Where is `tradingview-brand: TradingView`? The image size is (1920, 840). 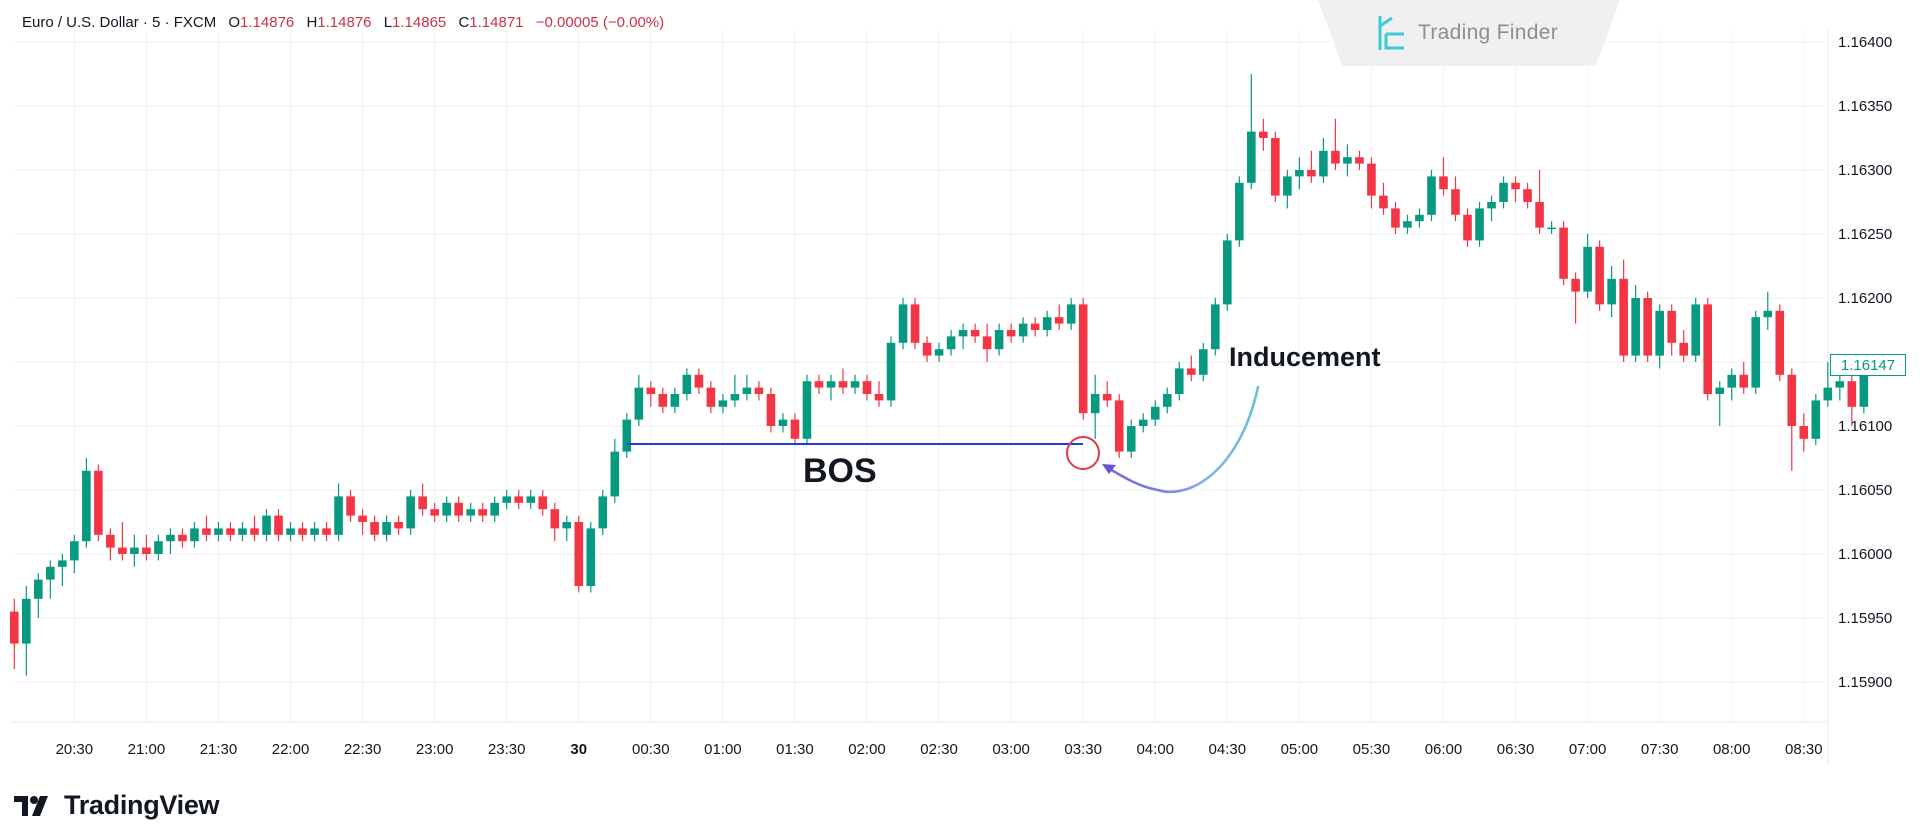
tradingview-brand: TradingView is located at coordinates (117, 805).